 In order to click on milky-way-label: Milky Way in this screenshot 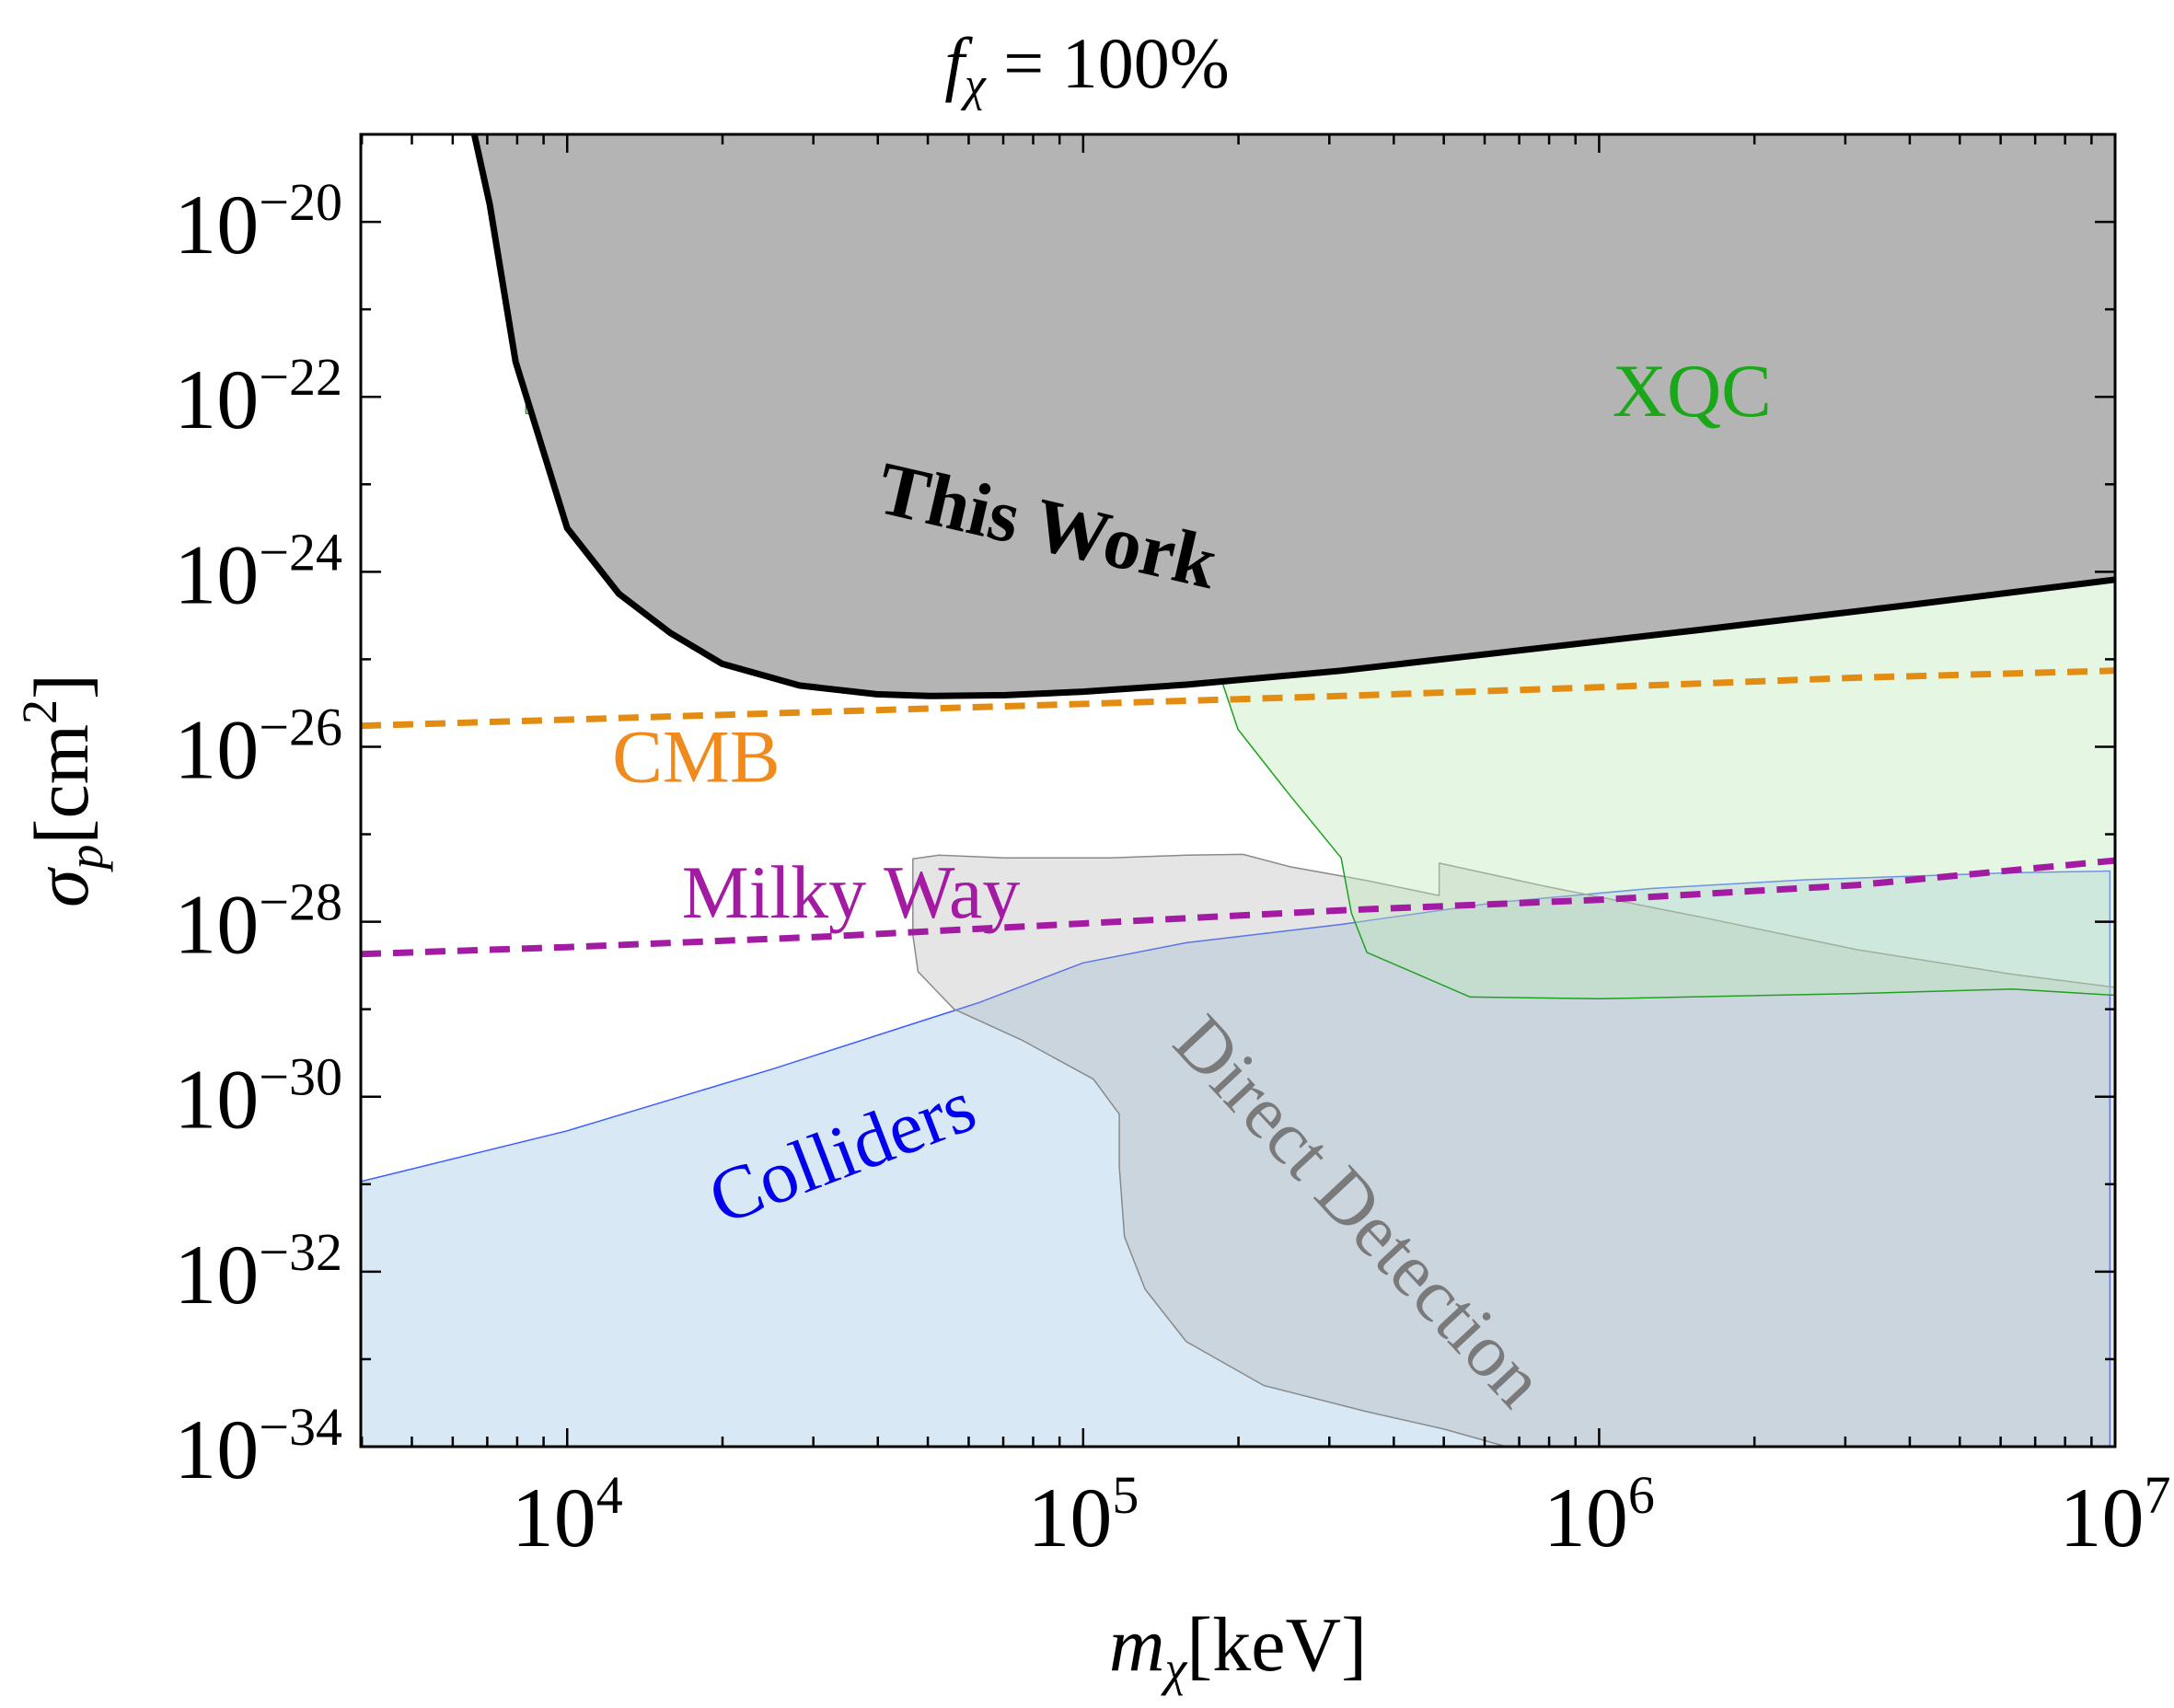, I will do `click(852, 892)`.